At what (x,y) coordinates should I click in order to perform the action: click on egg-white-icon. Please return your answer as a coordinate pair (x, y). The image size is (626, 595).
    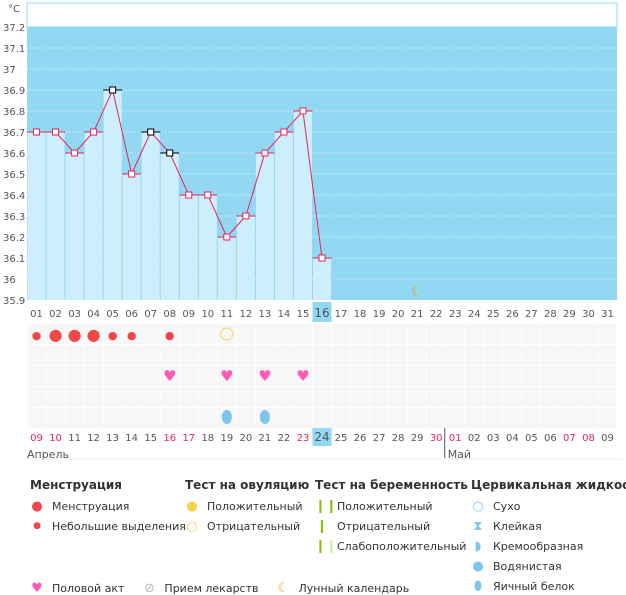
    Looking at the image, I should click on (226, 417).